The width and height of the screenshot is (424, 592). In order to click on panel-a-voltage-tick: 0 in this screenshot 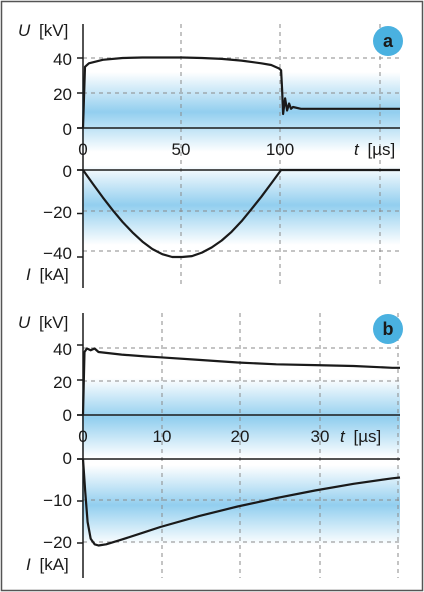, I will do `click(67, 129)`.